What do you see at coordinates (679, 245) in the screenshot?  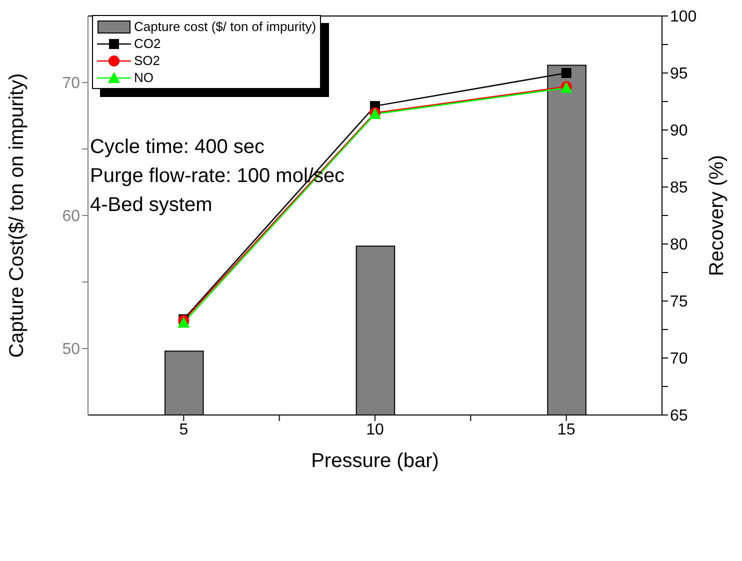 I see `y2-tick-label: 80` at bounding box center [679, 245].